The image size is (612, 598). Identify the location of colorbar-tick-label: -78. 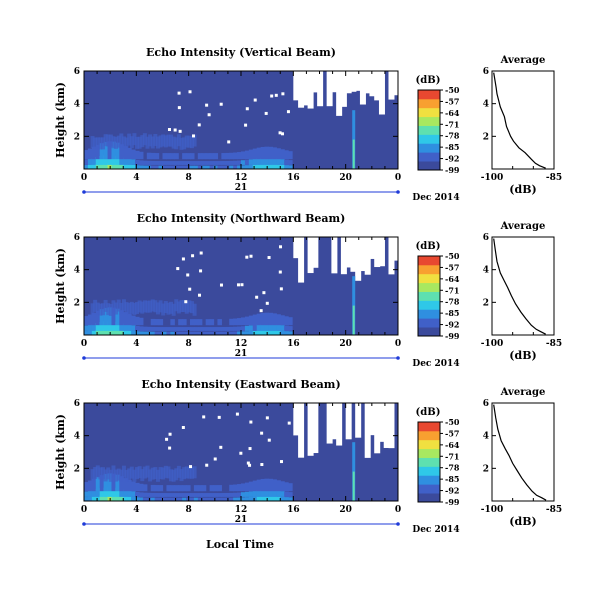
(452, 136).